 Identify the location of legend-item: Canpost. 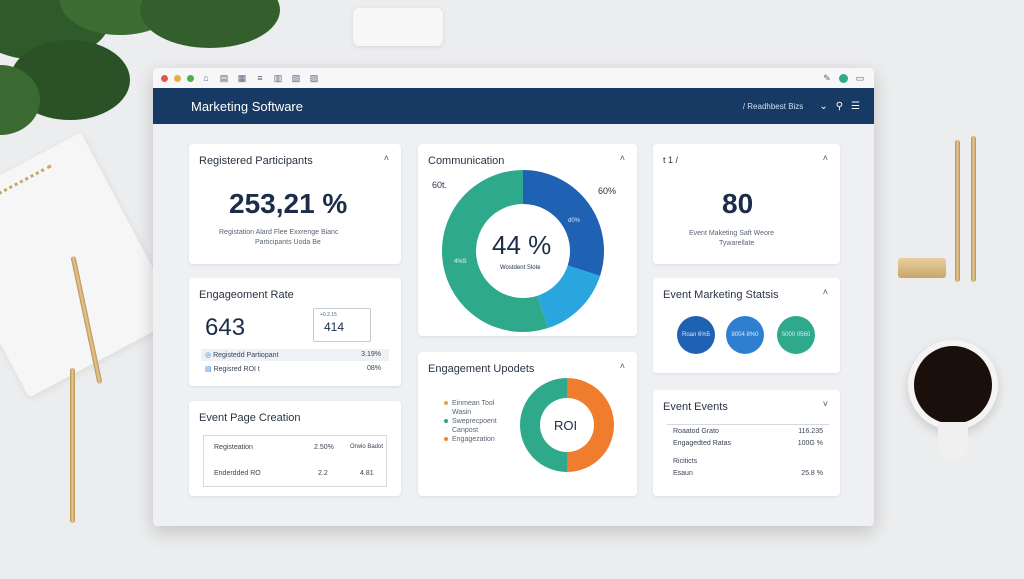
(470, 430).